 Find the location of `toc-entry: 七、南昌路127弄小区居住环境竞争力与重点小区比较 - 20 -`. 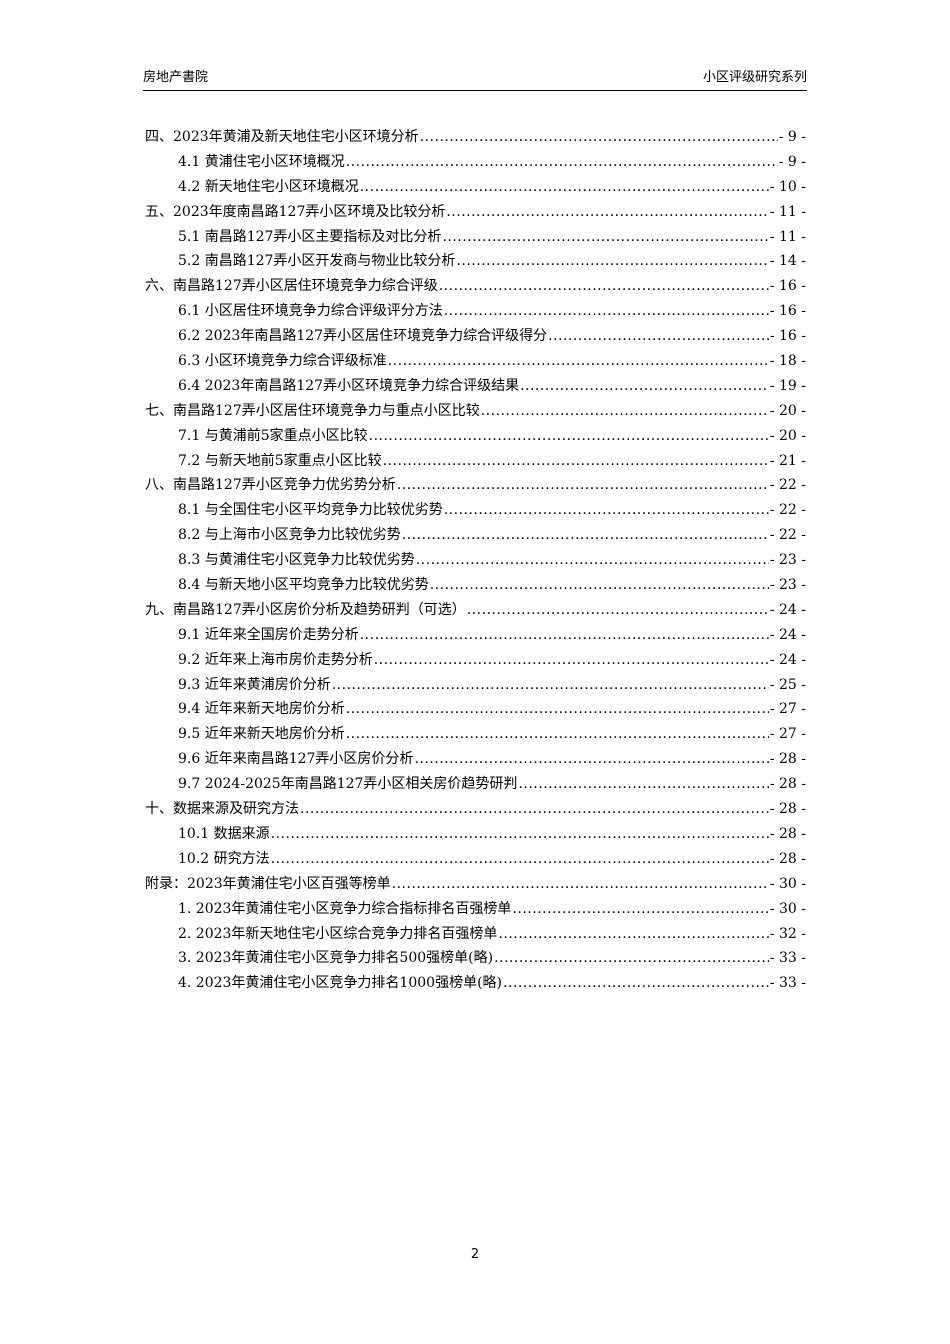

toc-entry: 七、南昌路127弄小区居住环境竞争力与重点小区比较 - 20 - is located at coordinates (475, 411).